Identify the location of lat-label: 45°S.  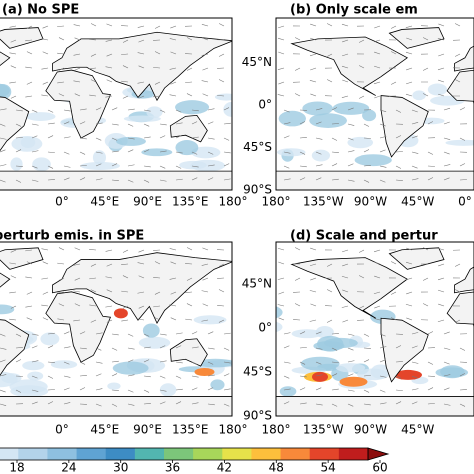
(257, 372).